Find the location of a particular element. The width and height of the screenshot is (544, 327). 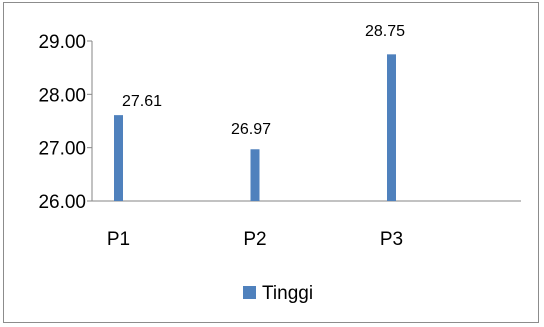

legend-label-tinggi: Tinggi is located at coordinates (287, 293).